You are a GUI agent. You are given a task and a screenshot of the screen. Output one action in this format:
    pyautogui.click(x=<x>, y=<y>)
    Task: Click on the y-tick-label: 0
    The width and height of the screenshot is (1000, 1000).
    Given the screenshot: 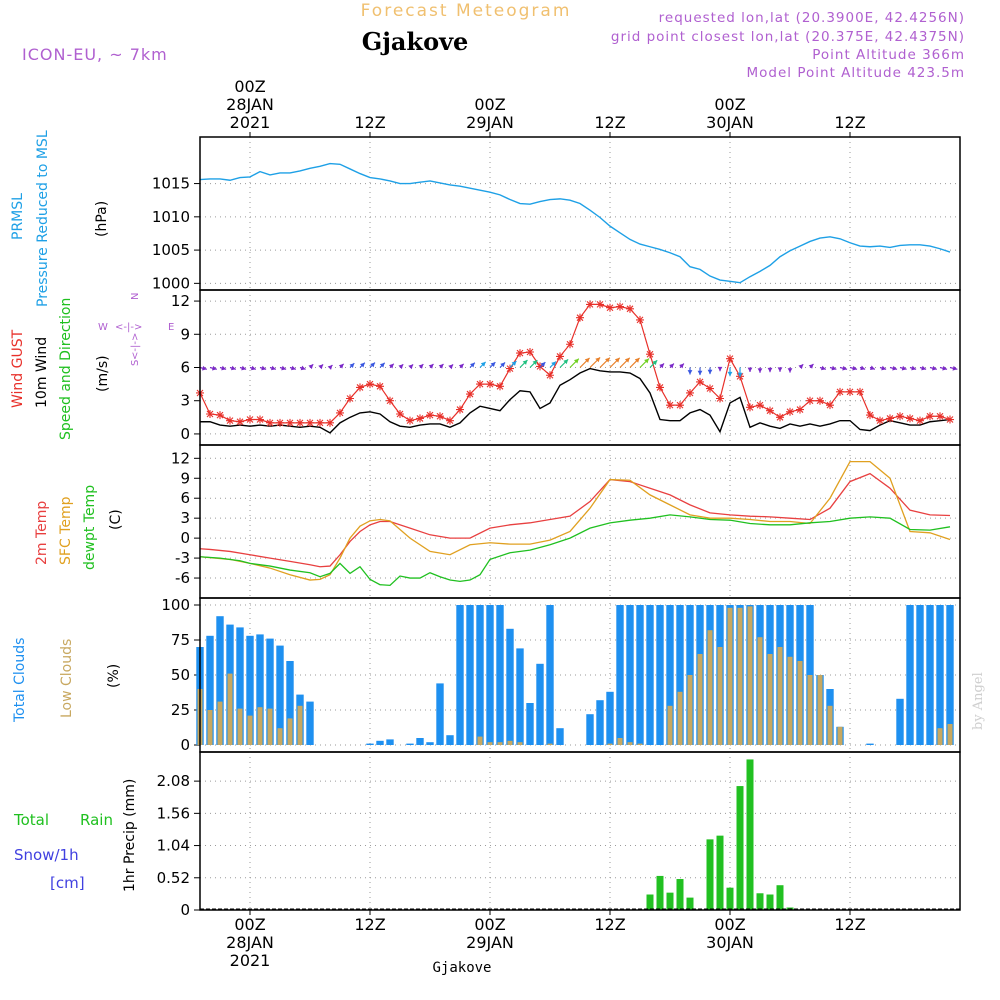 What is the action you would take?
    pyautogui.click(x=185, y=434)
    